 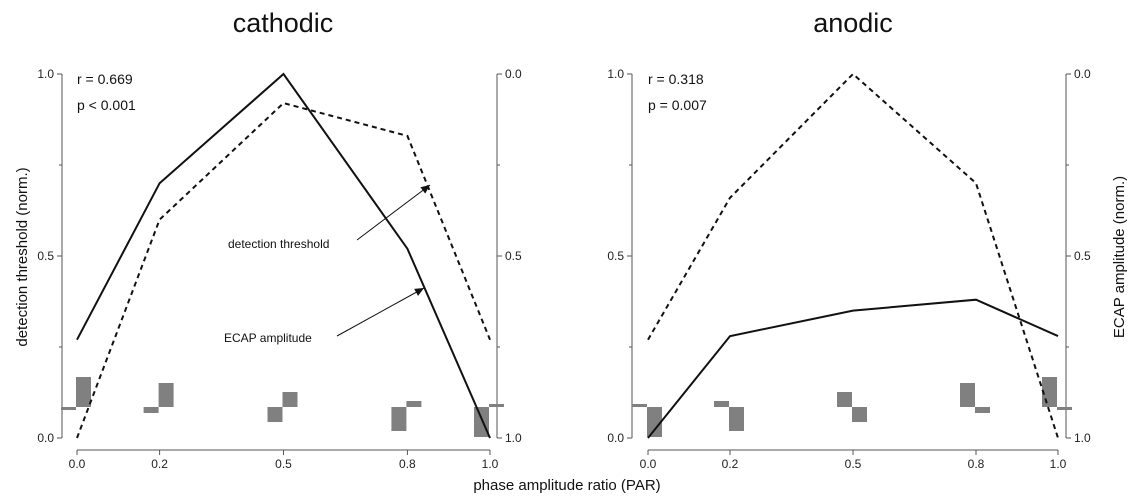 What do you see at coordinates (278, 244) in the screenshot?
I see `annotation-detection-threshold: detection threshold` at bounding box center [278, 244].